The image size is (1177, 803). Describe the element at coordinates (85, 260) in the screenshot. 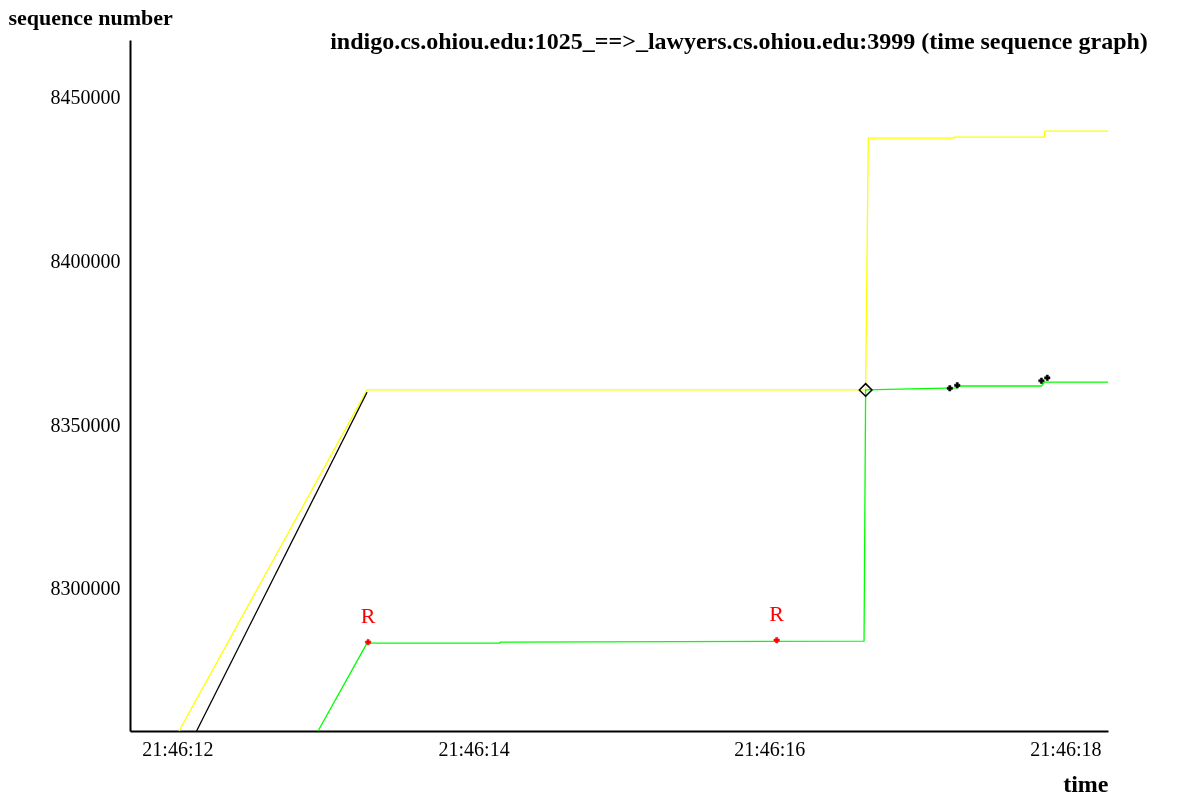

I see `y-tick-label: 8400000` at that location.